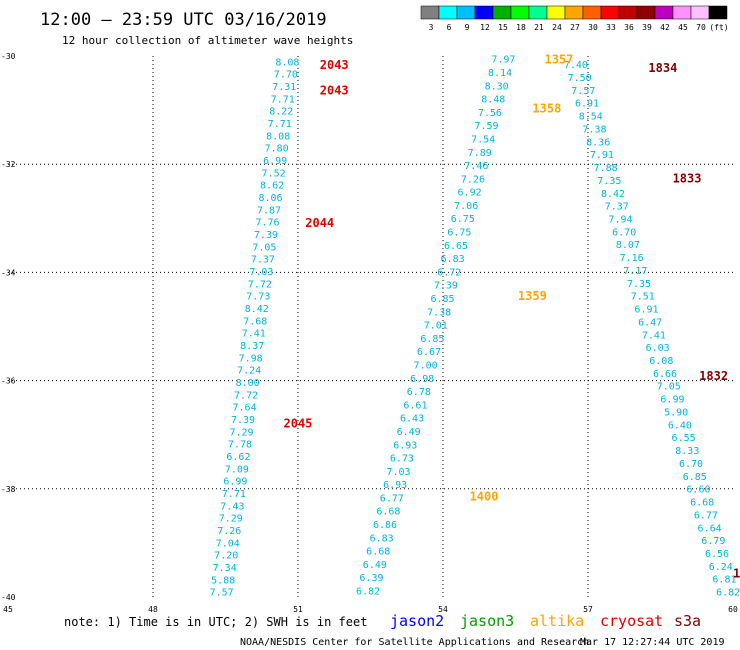 The width and height of the screenshot is (740, 650). I want to click on swh-value: 8.36, so click(598, 142).